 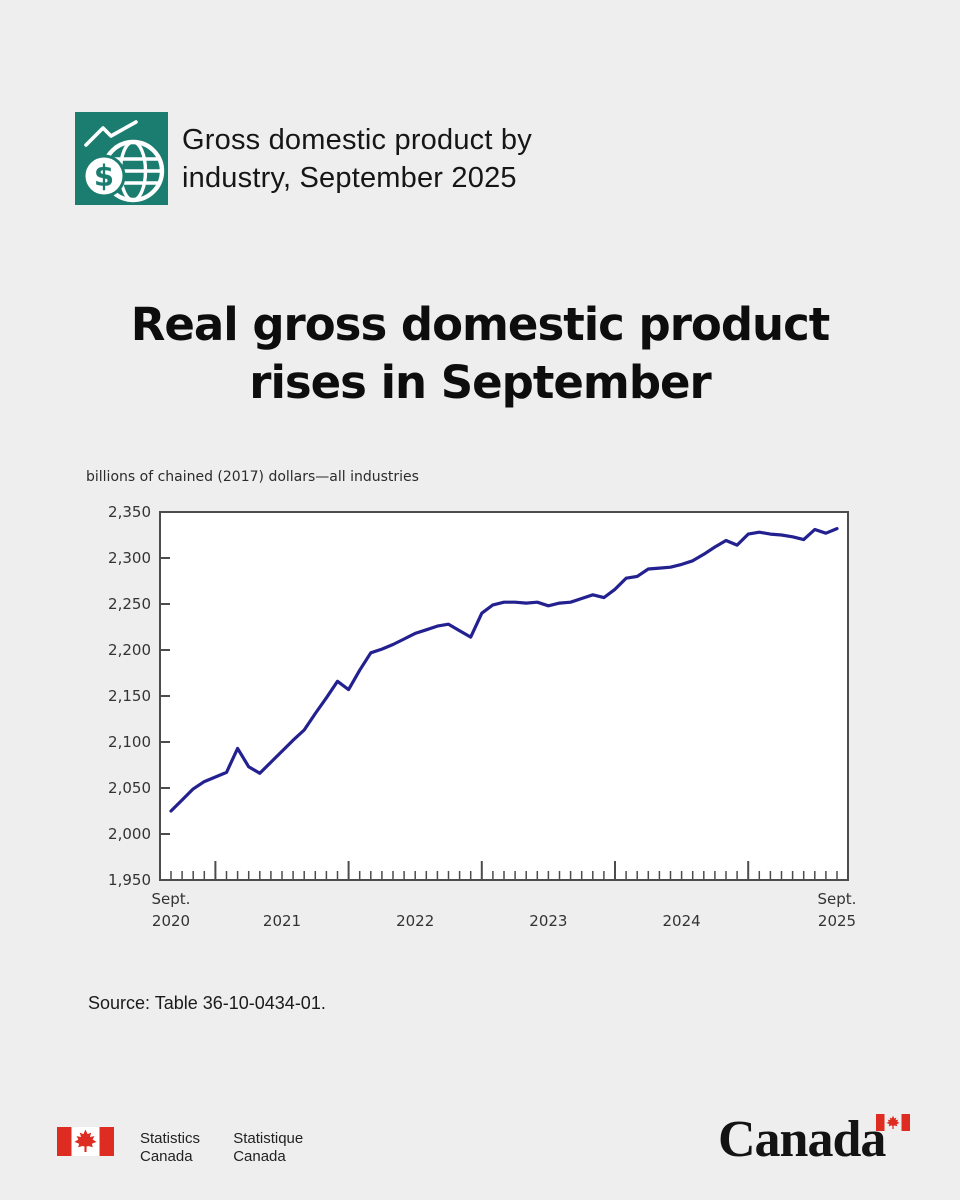 What do you see at coordinates (893, 1122) in the screenshot?
I see `canada-wordmark-flag-icon` at bounding box center [893, 1122].